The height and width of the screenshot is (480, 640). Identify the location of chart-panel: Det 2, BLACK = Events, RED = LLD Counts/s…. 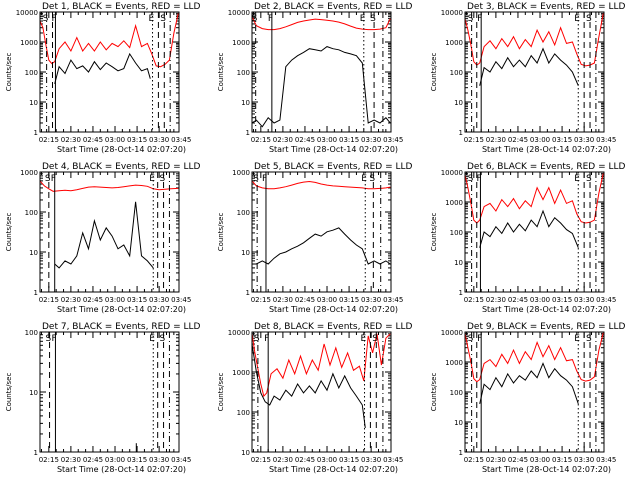
(315, 78).